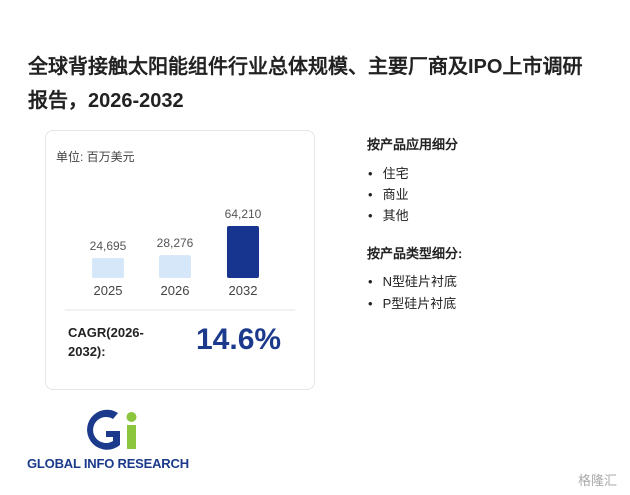 Image resolution: width=630 pixels, height=495 pixels. I want to click on category-label: 2032, so click(243, 290).